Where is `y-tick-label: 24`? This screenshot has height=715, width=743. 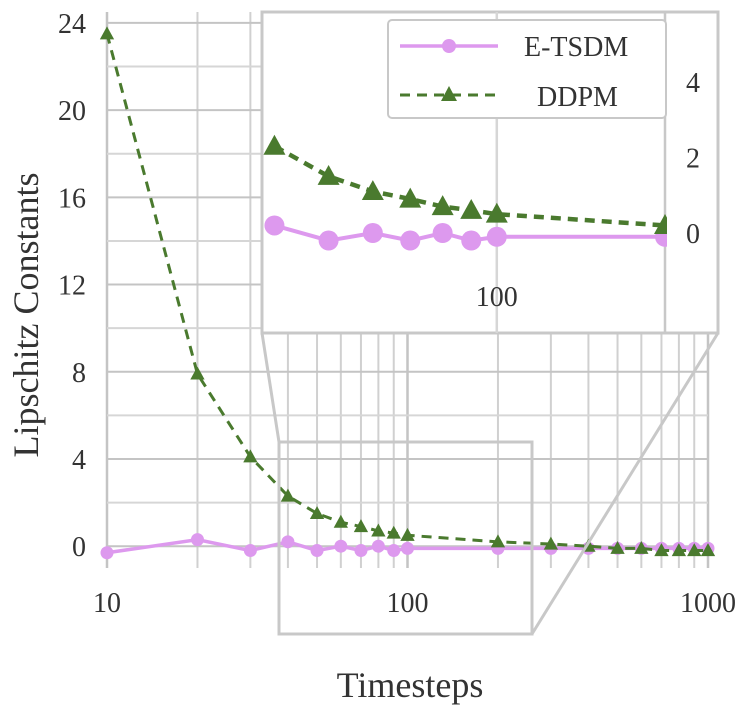
y-tick-label: 24 is located at coordinates (72, 24).